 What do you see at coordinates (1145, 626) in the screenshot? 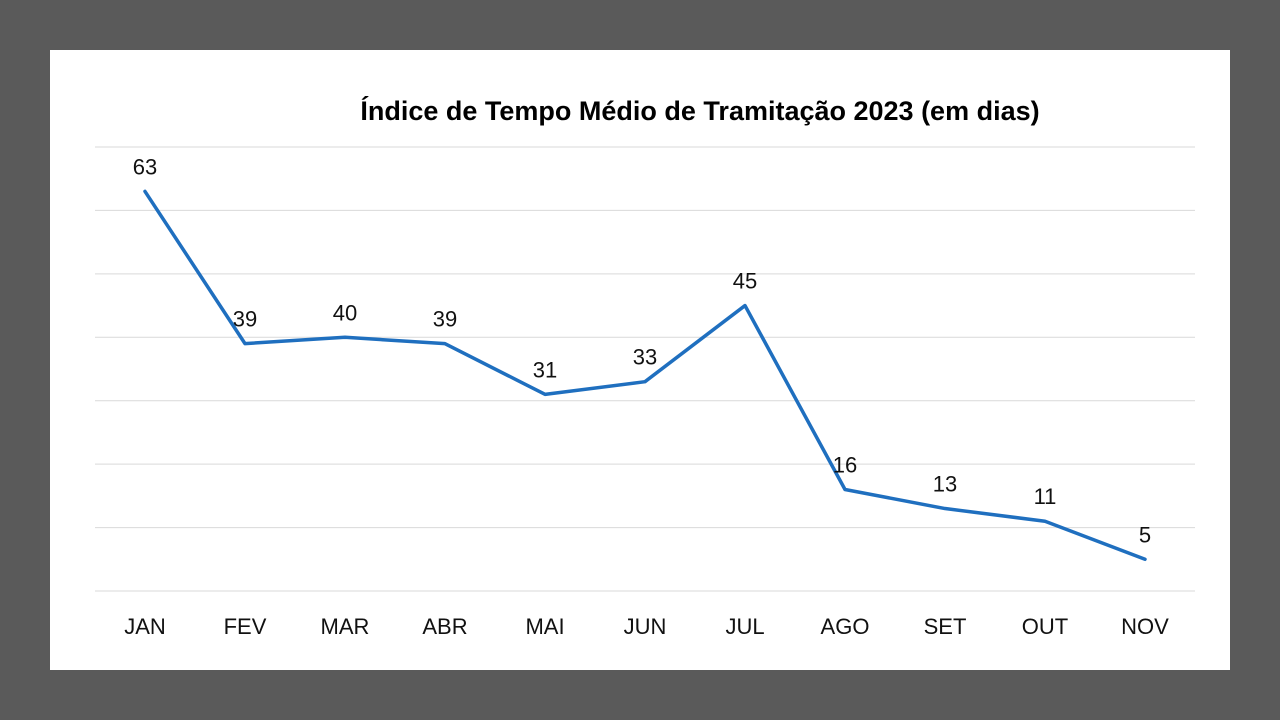
I see `x-tick-label: NOV` at bounding box center [1145, 626].